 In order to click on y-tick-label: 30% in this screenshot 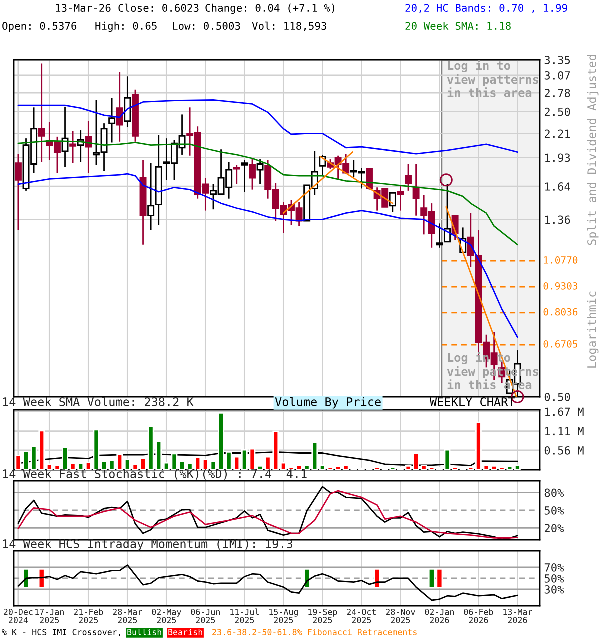, I will do `click(554, 590)`.